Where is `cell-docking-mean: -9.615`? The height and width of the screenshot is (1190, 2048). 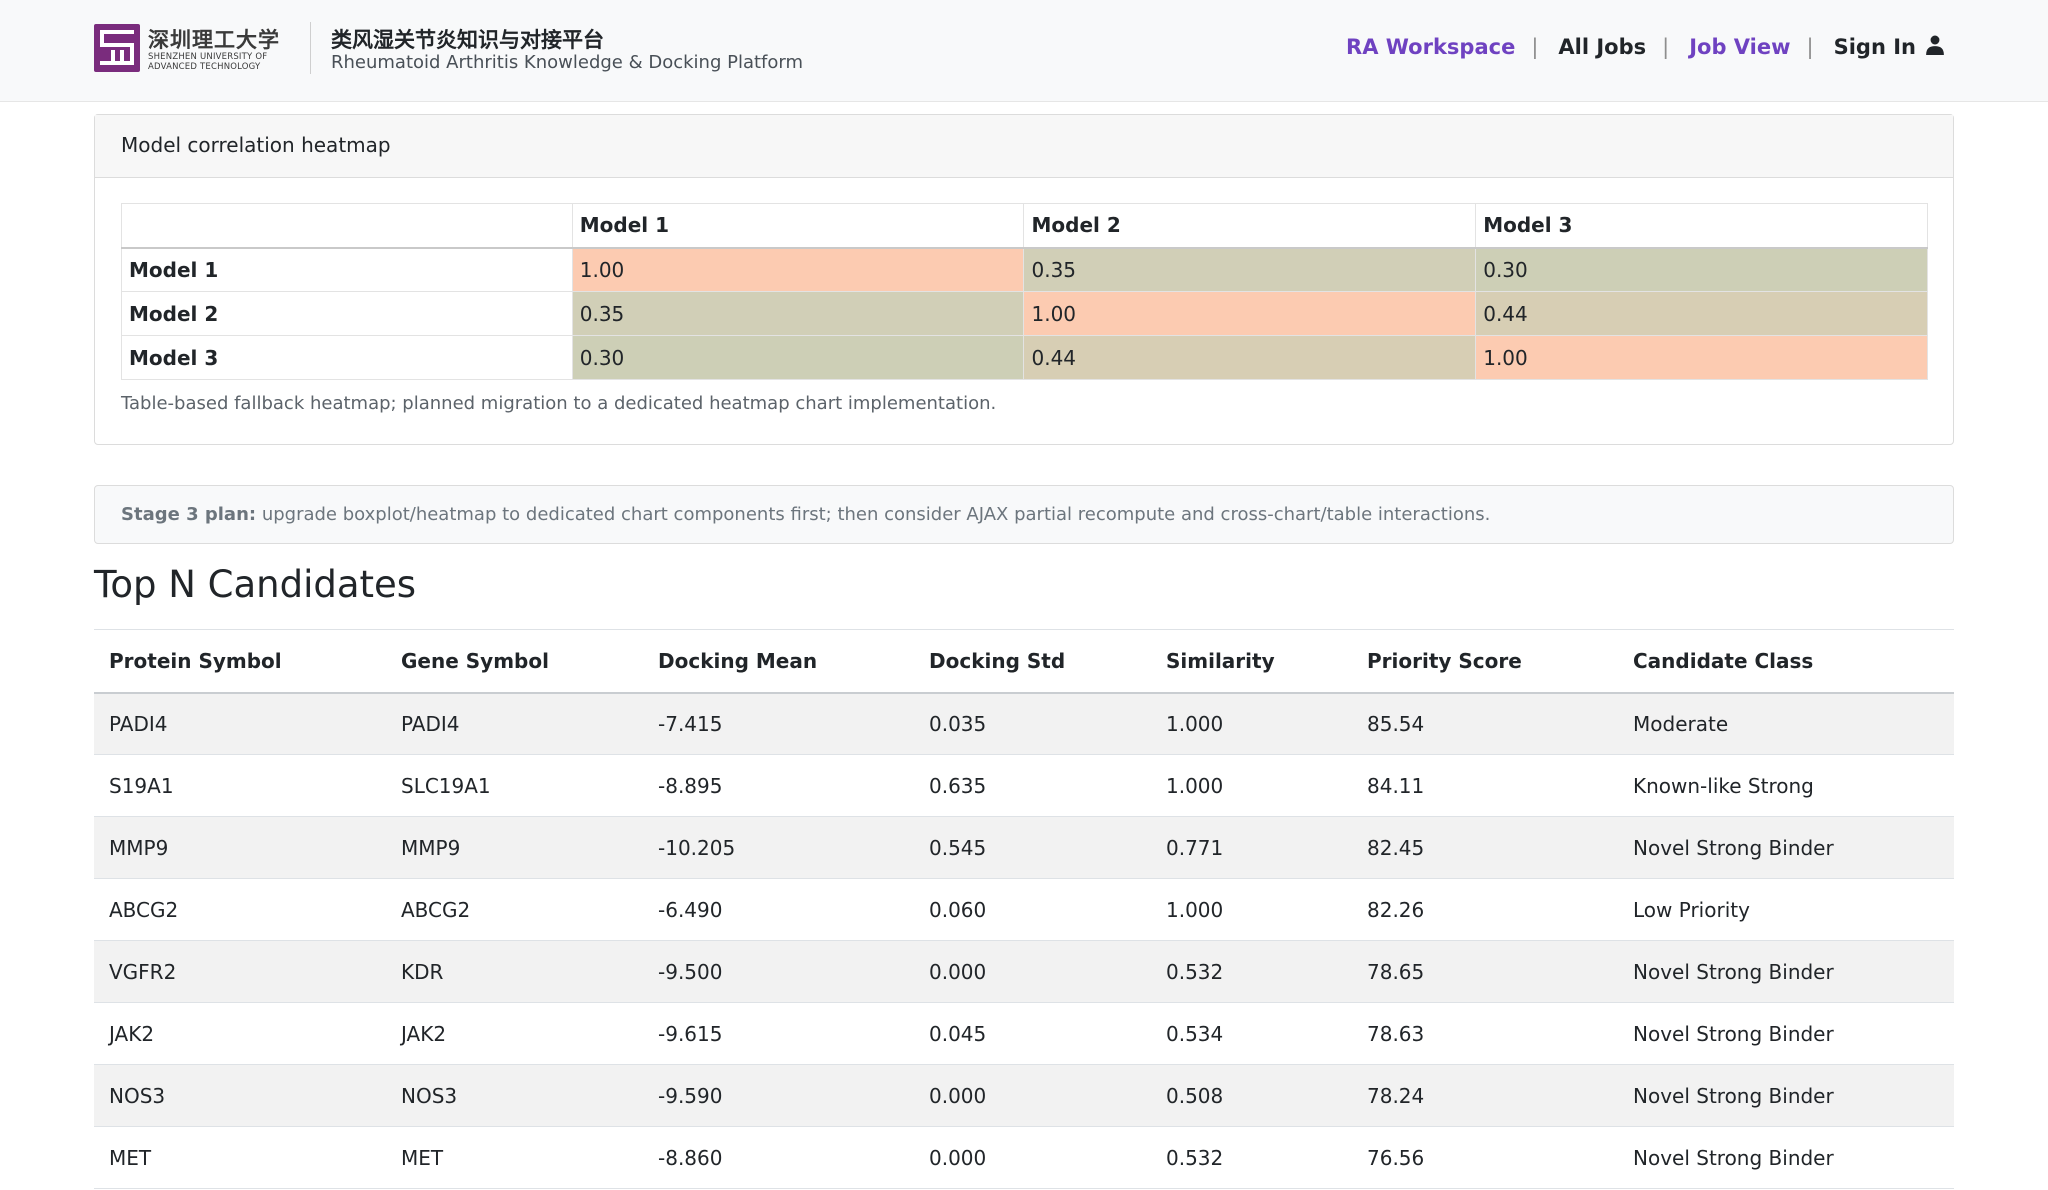
cell-docking-mean: -9.615 is located at coordinates (778, 1033).